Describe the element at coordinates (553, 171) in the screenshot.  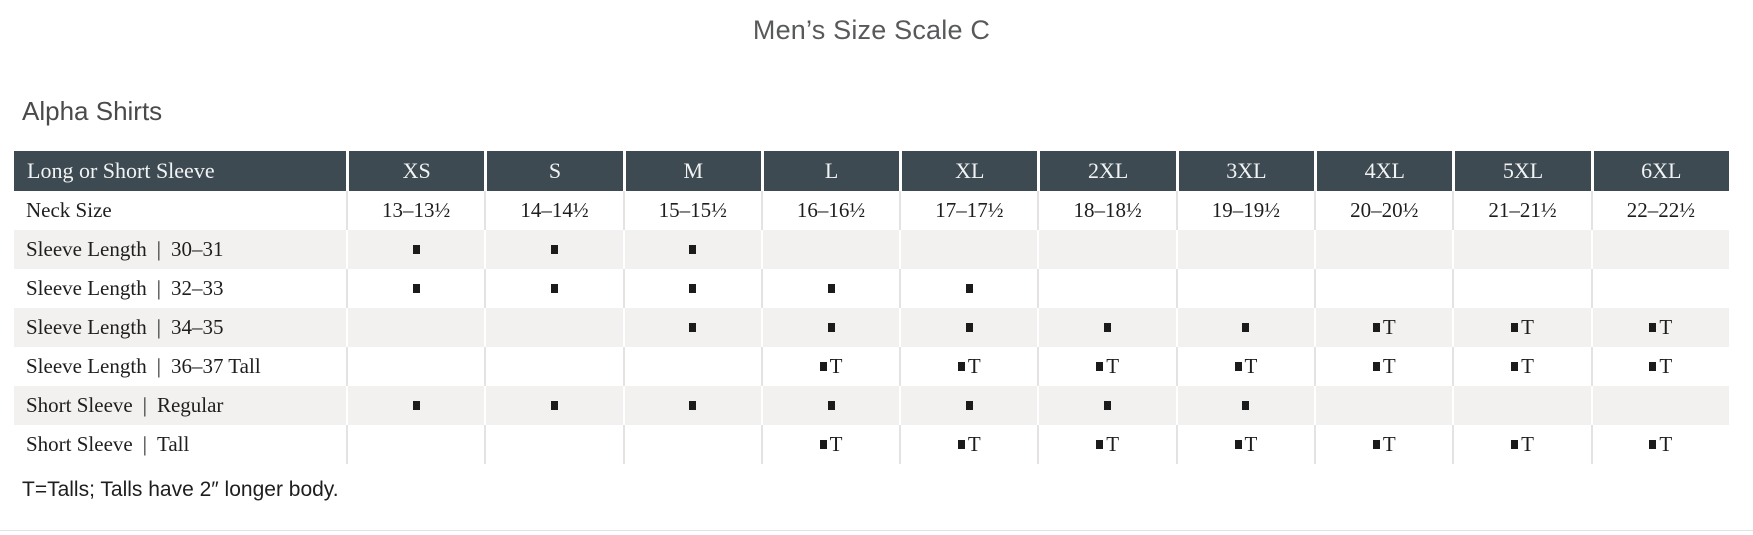
I see `header-cell-s: S` at that location.